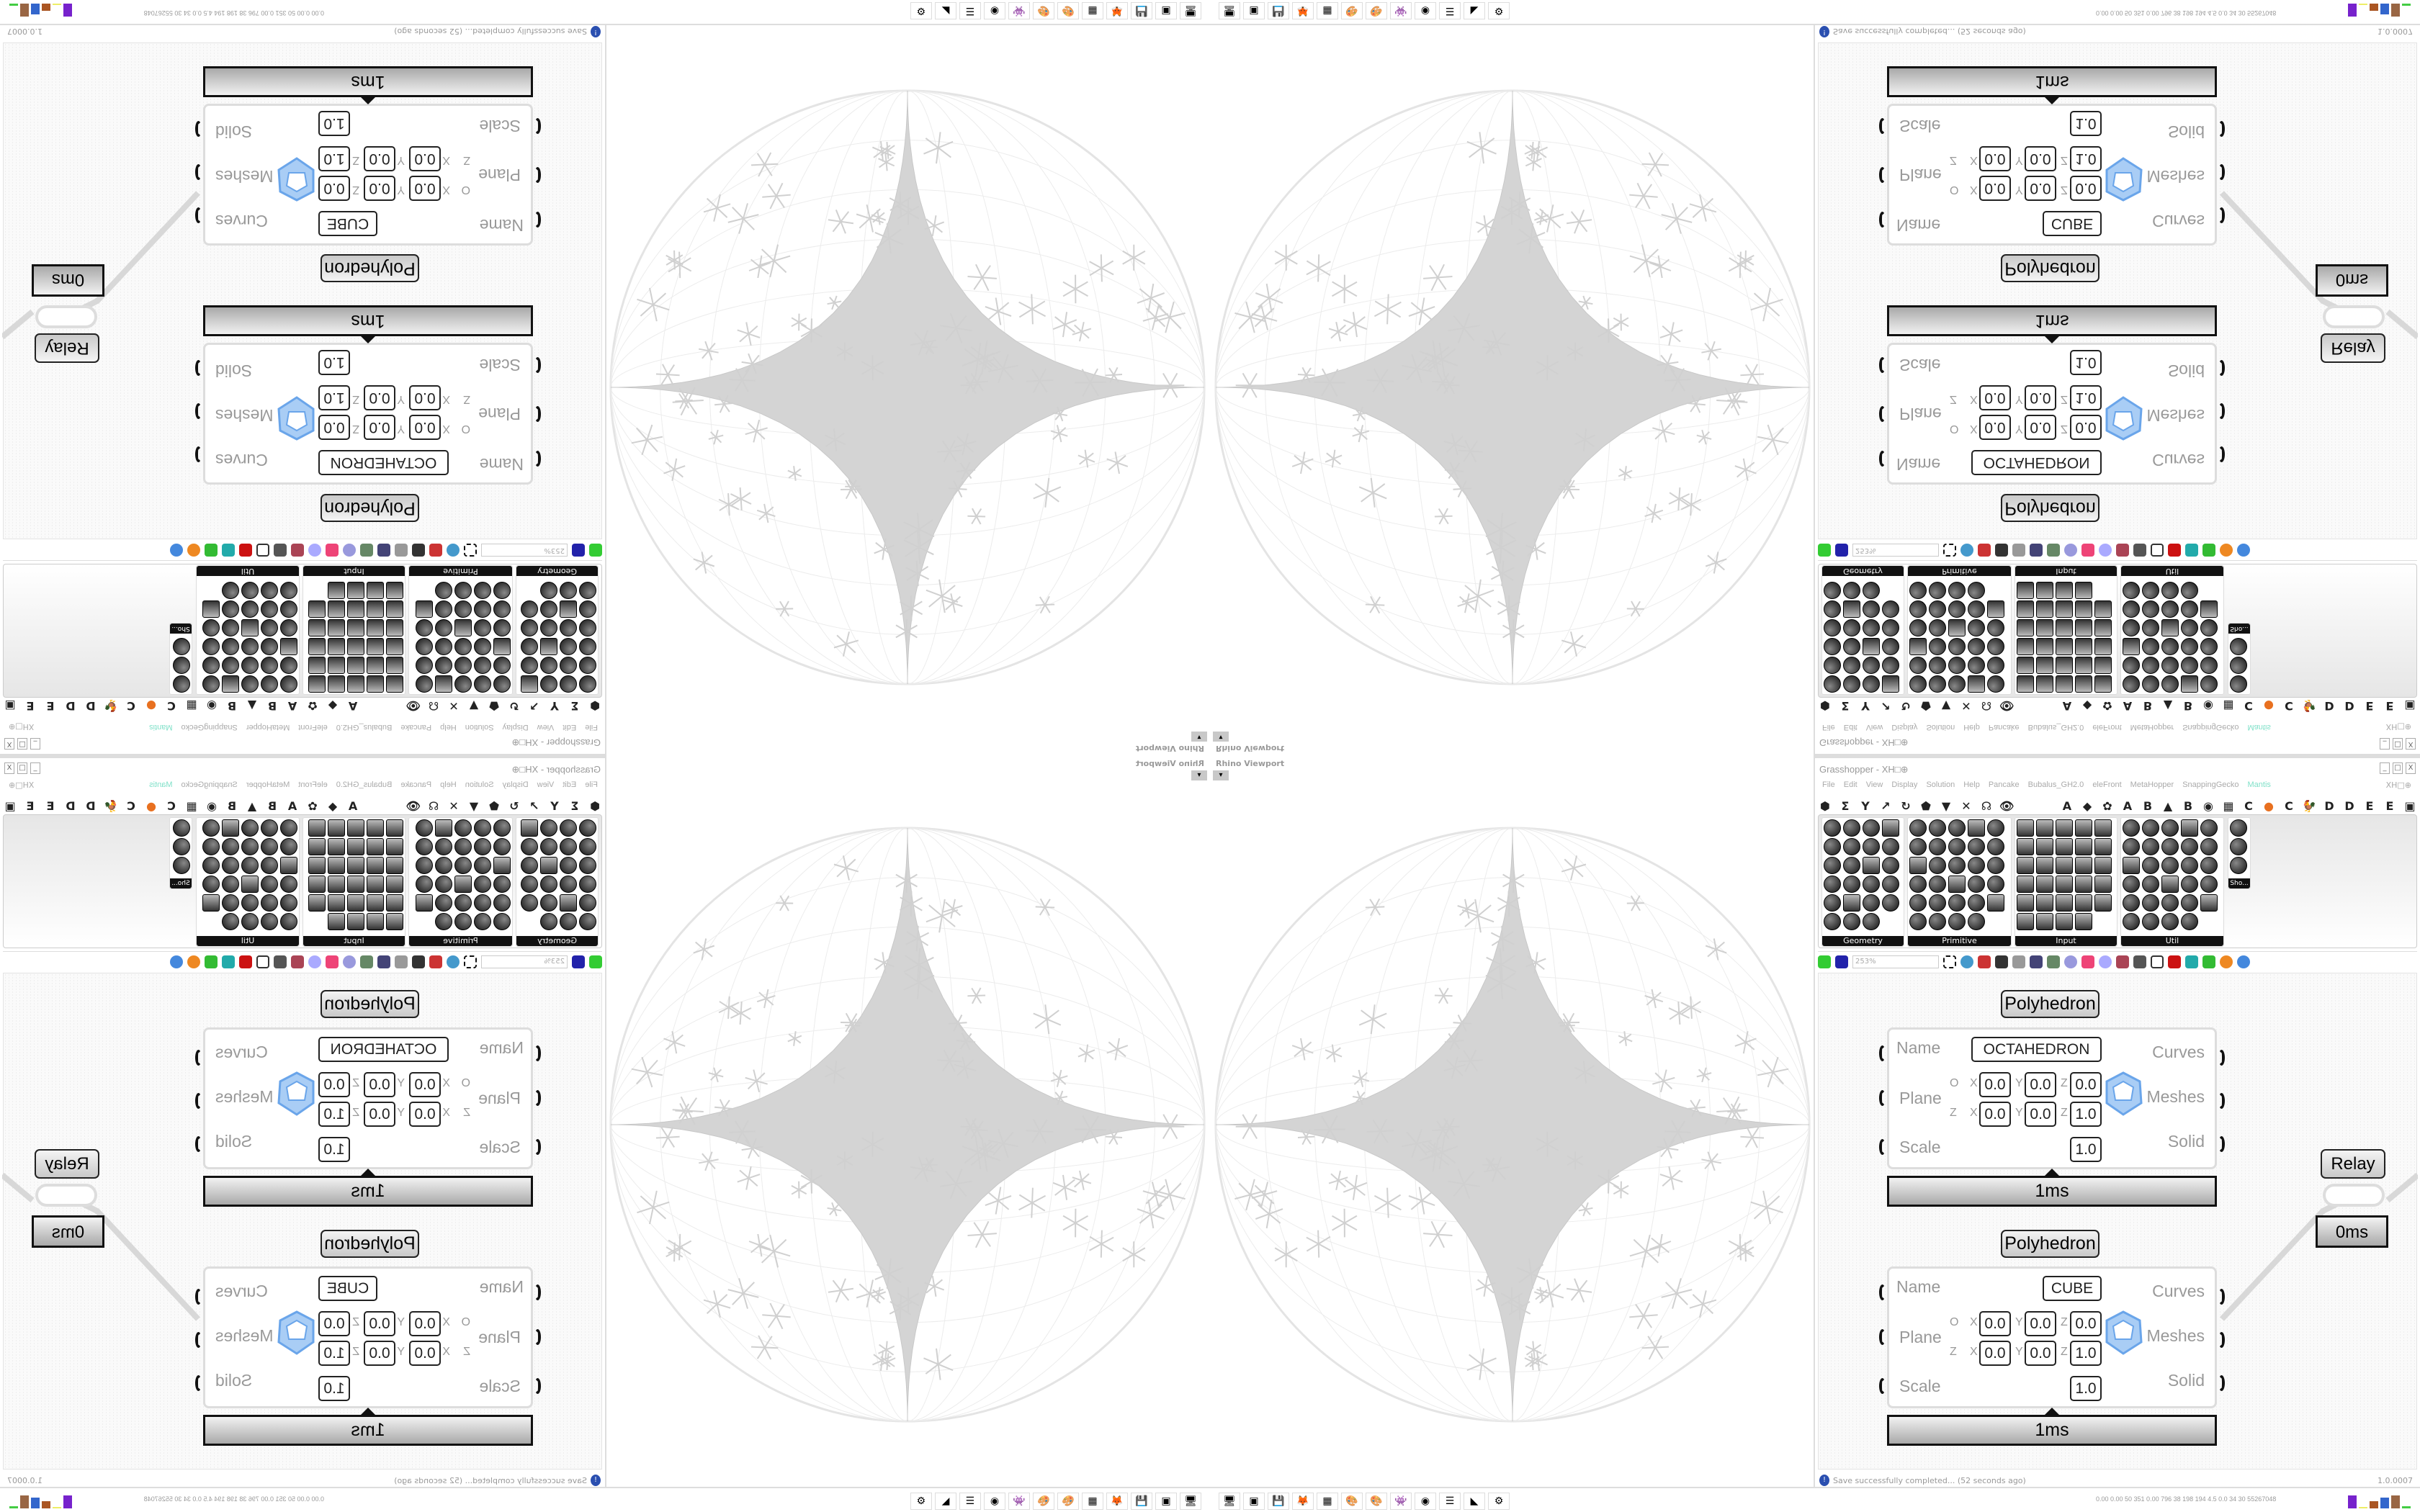 Image resolution: width=2420 pixels, height=1512 pixels. Describe the element at coordinates (1967, 550) in the screenshot. I see `preview-eye-icon` at that location.